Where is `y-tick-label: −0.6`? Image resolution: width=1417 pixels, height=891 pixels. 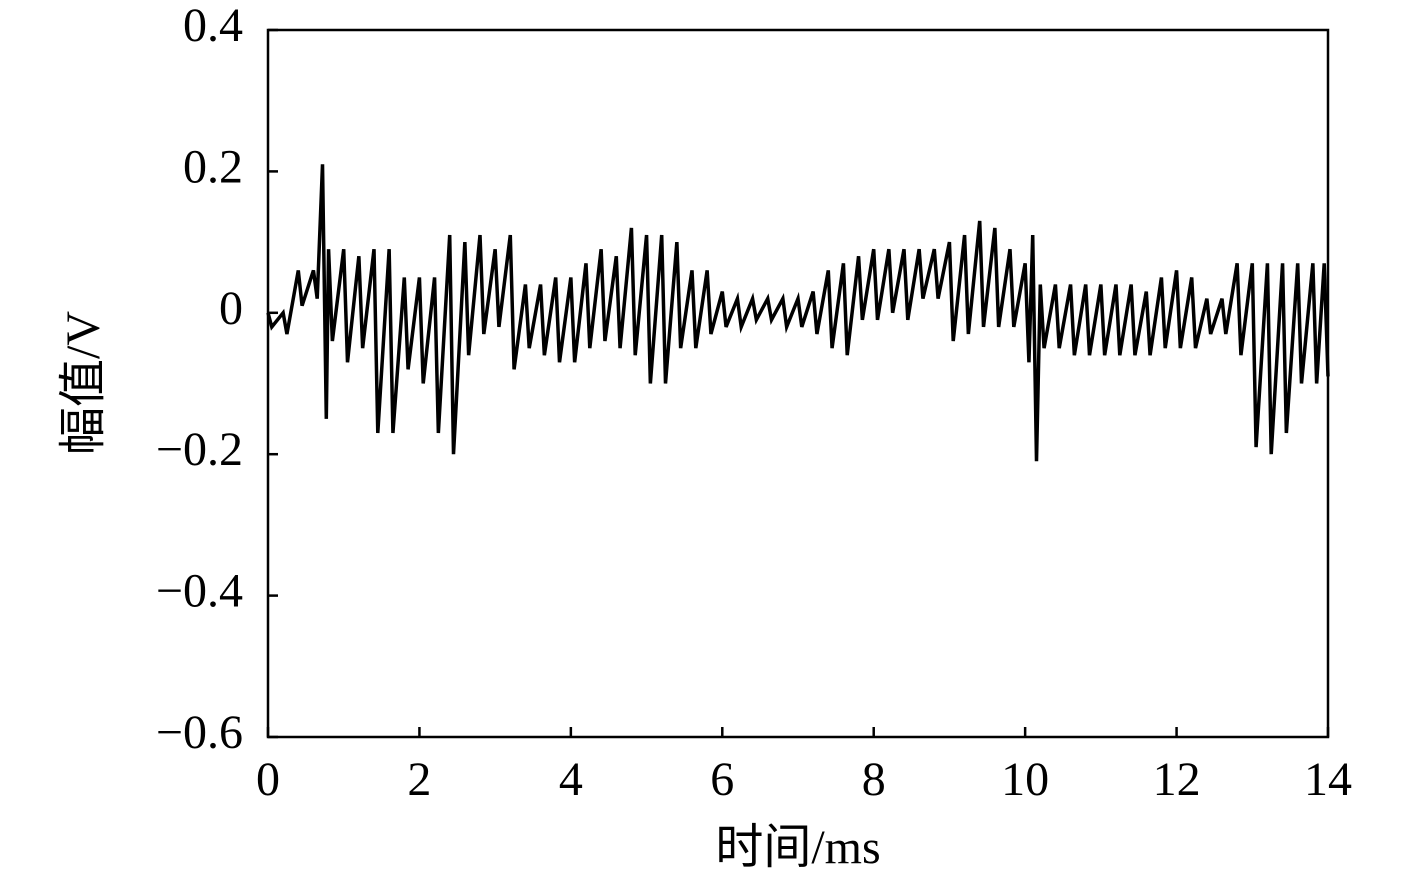 y-tick-label: −0.6 is located at coordinates (199, 732).